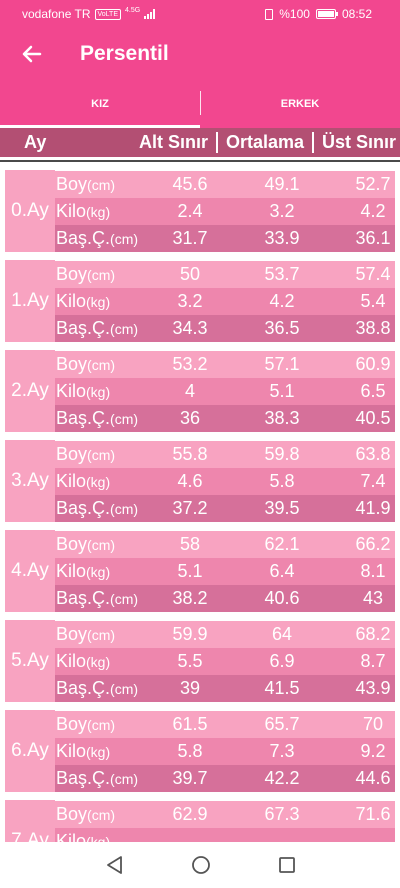 This screenshot has width=400, height=888. What do you see at coordinates (225, 544) in the screenshot?
I see `metric-row: Boy(cm) 58 62.1 66.2` at bounding box center [225, 544].